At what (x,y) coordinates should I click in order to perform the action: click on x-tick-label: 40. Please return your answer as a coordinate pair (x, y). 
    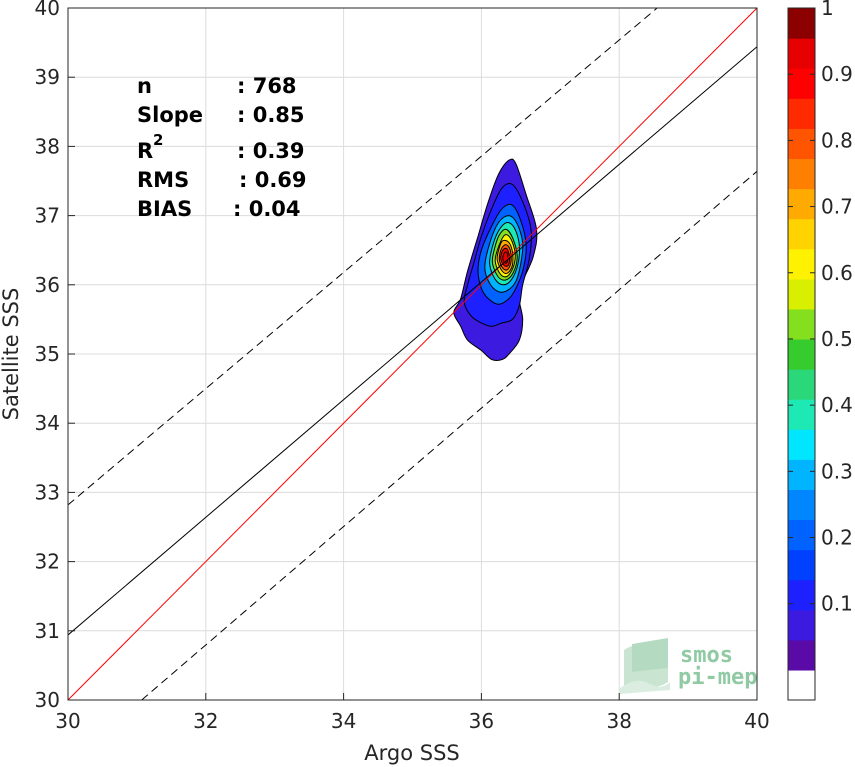
    Looking at the image, I should click on (756, 721).